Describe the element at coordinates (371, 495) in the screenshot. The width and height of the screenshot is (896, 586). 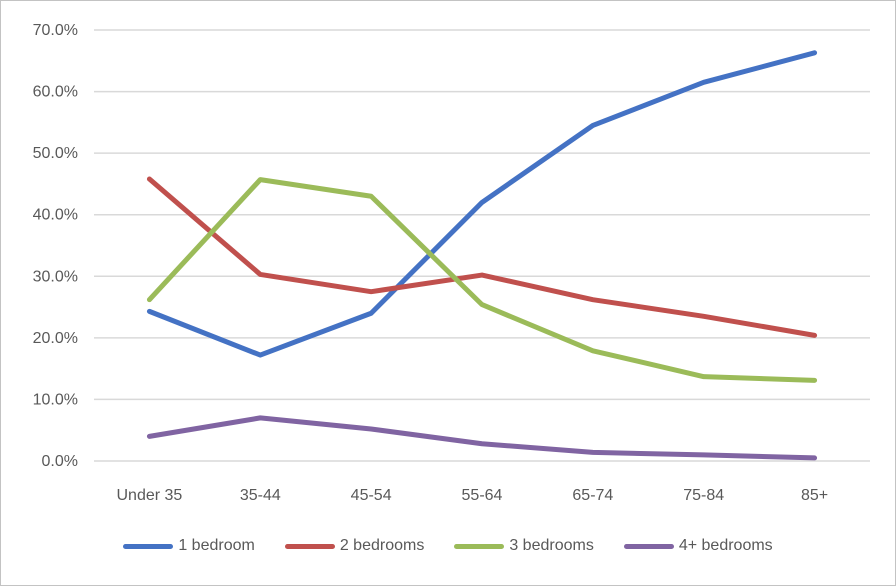
I see `x-tick-label: 45-54` at that location.